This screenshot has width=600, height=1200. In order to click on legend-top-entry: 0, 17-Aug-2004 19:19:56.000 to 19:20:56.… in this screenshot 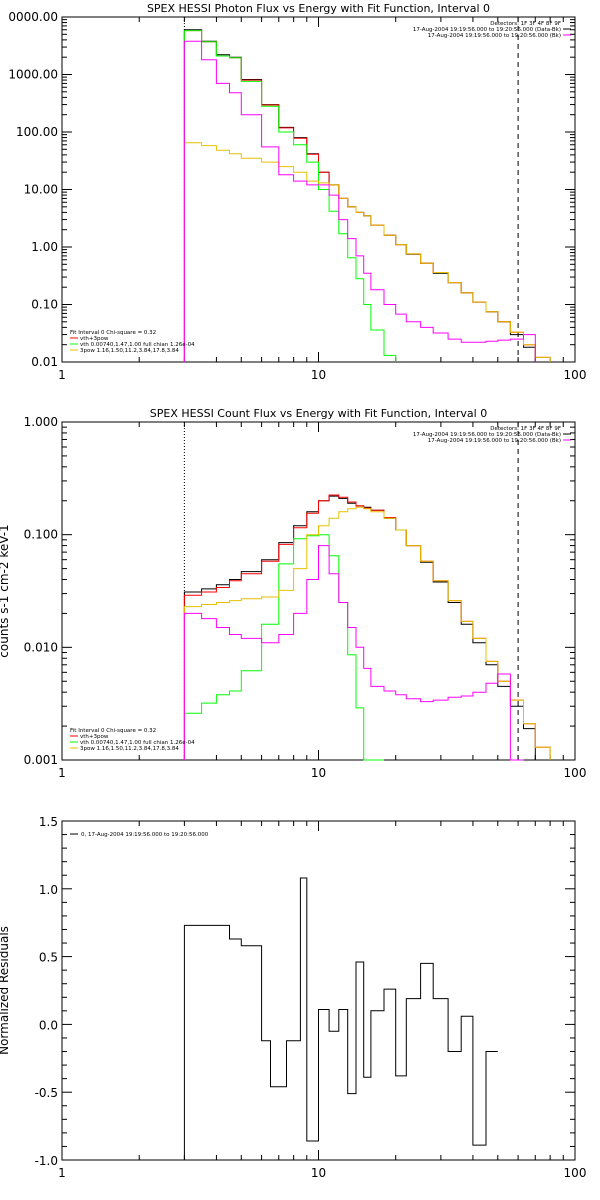, I will do `click(145, 835)`.